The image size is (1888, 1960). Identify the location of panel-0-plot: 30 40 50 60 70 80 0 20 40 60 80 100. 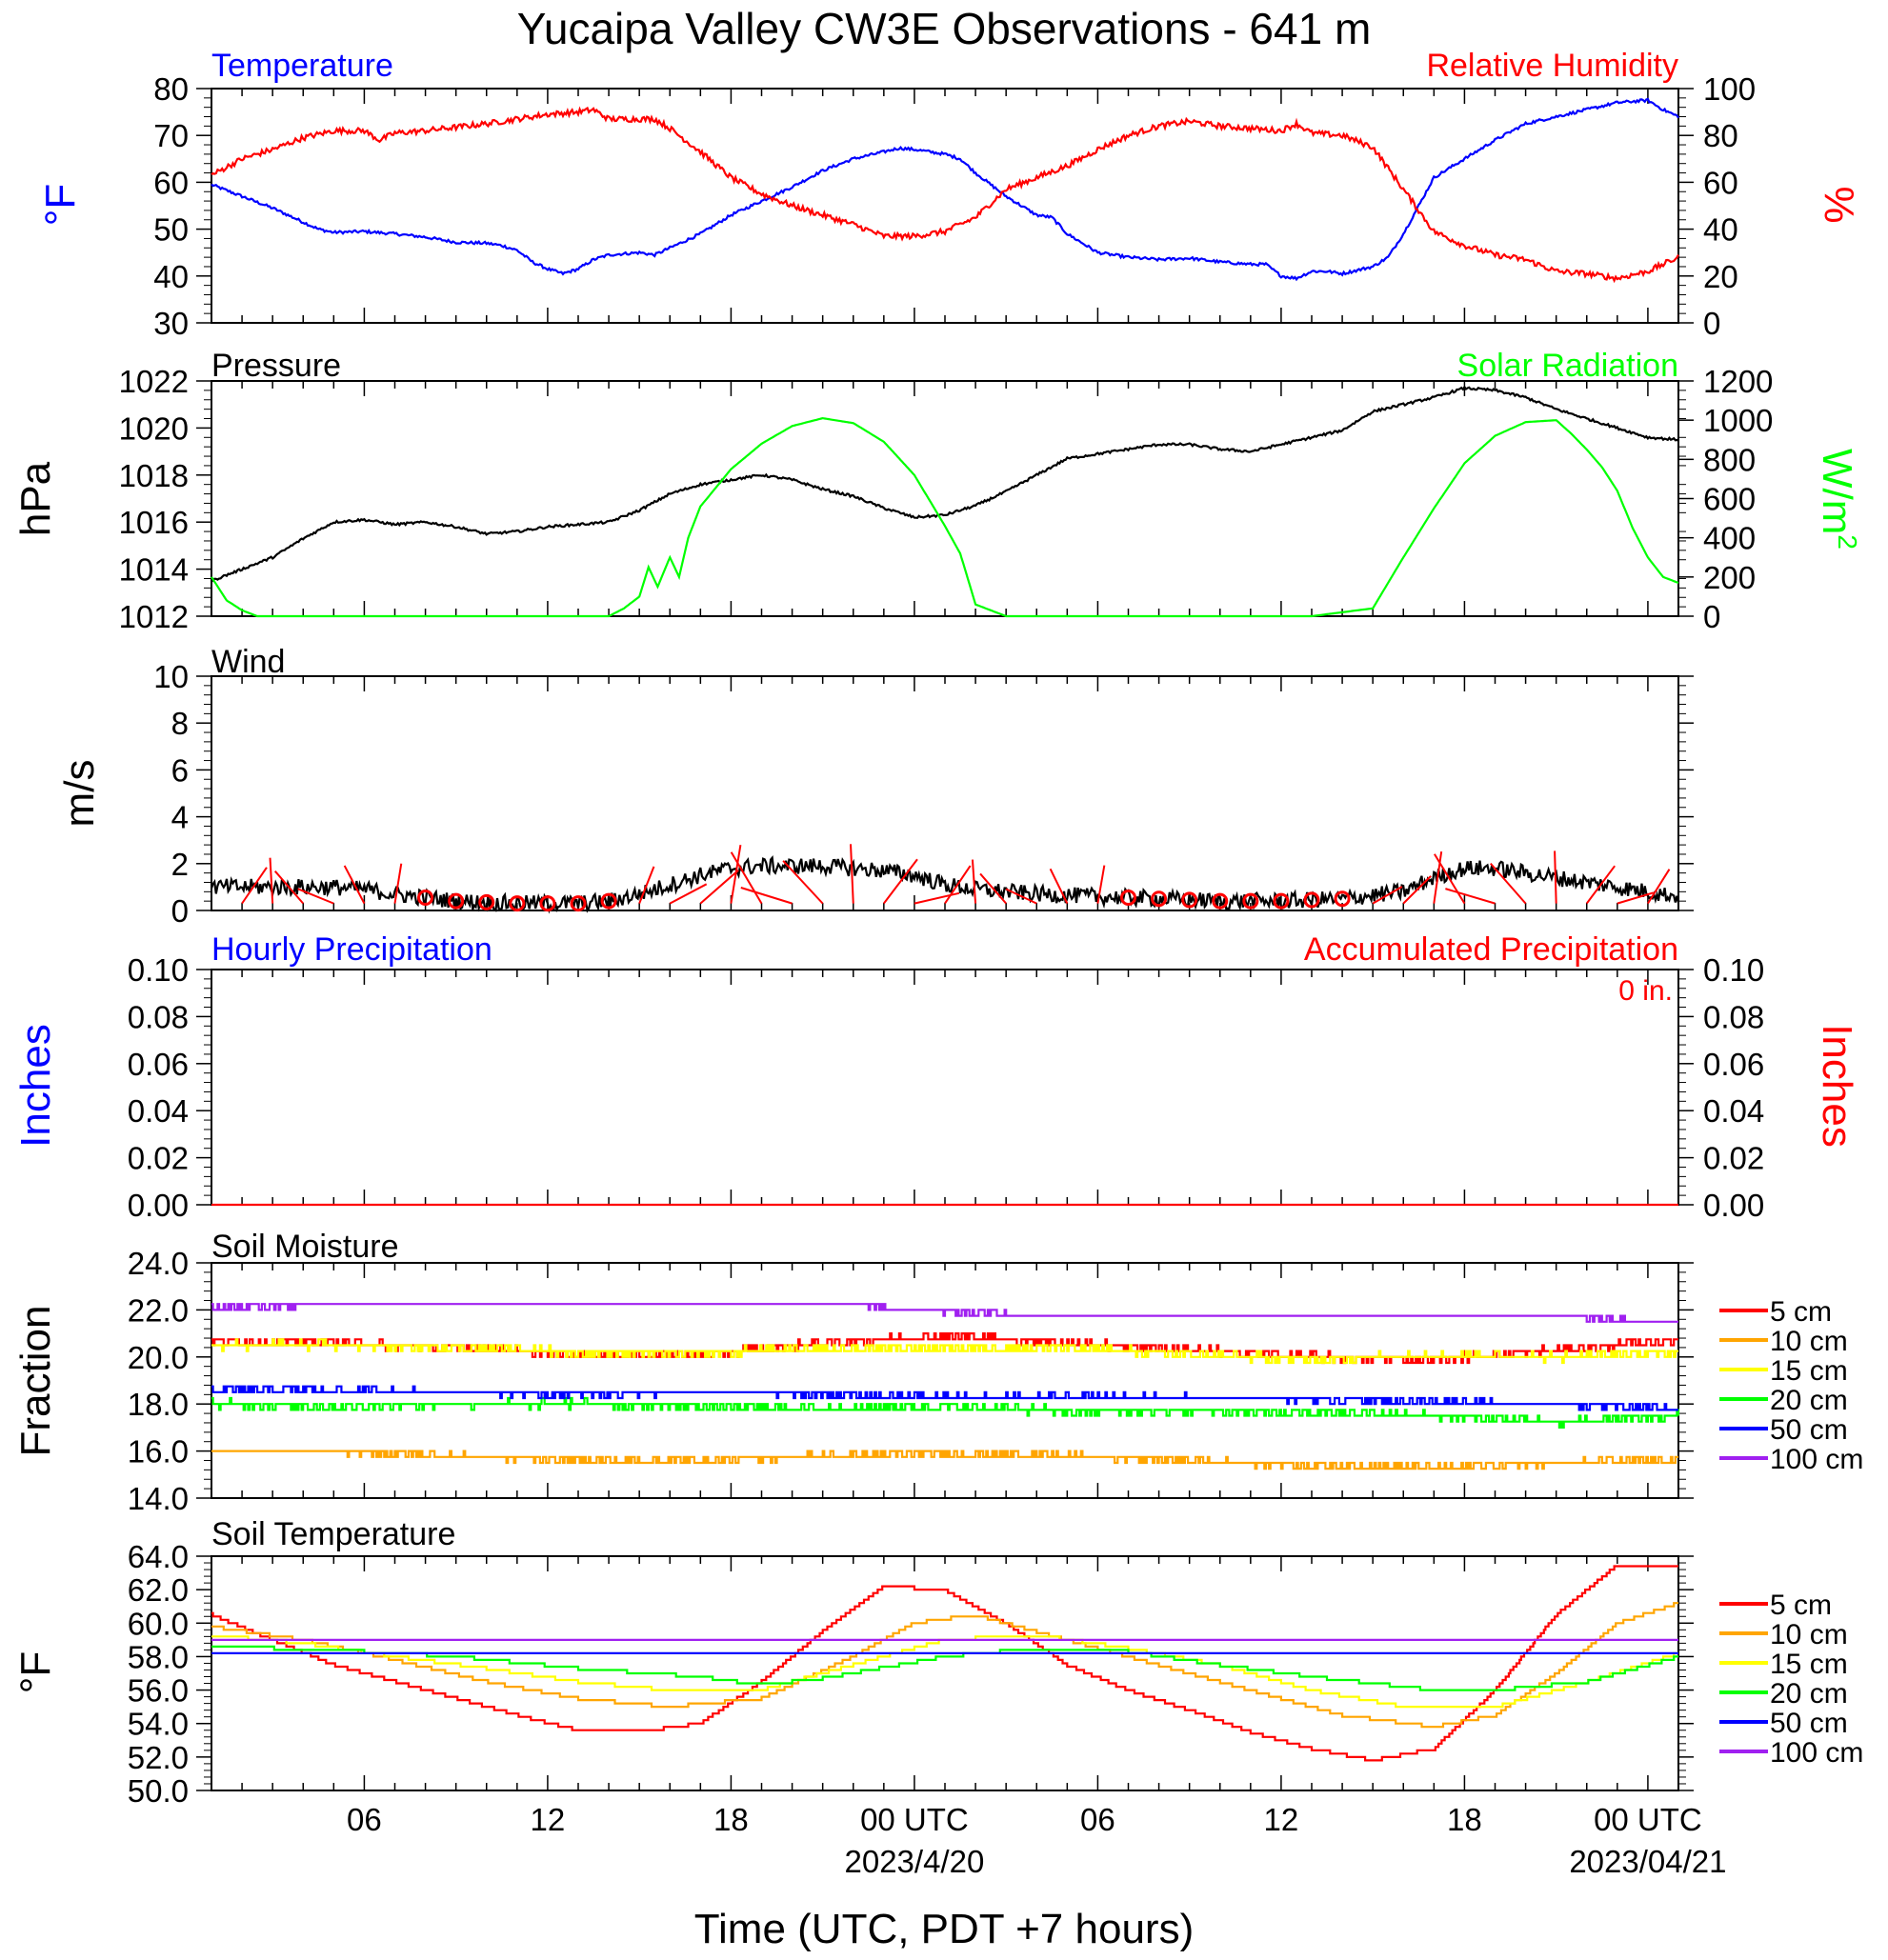
(954, 206).